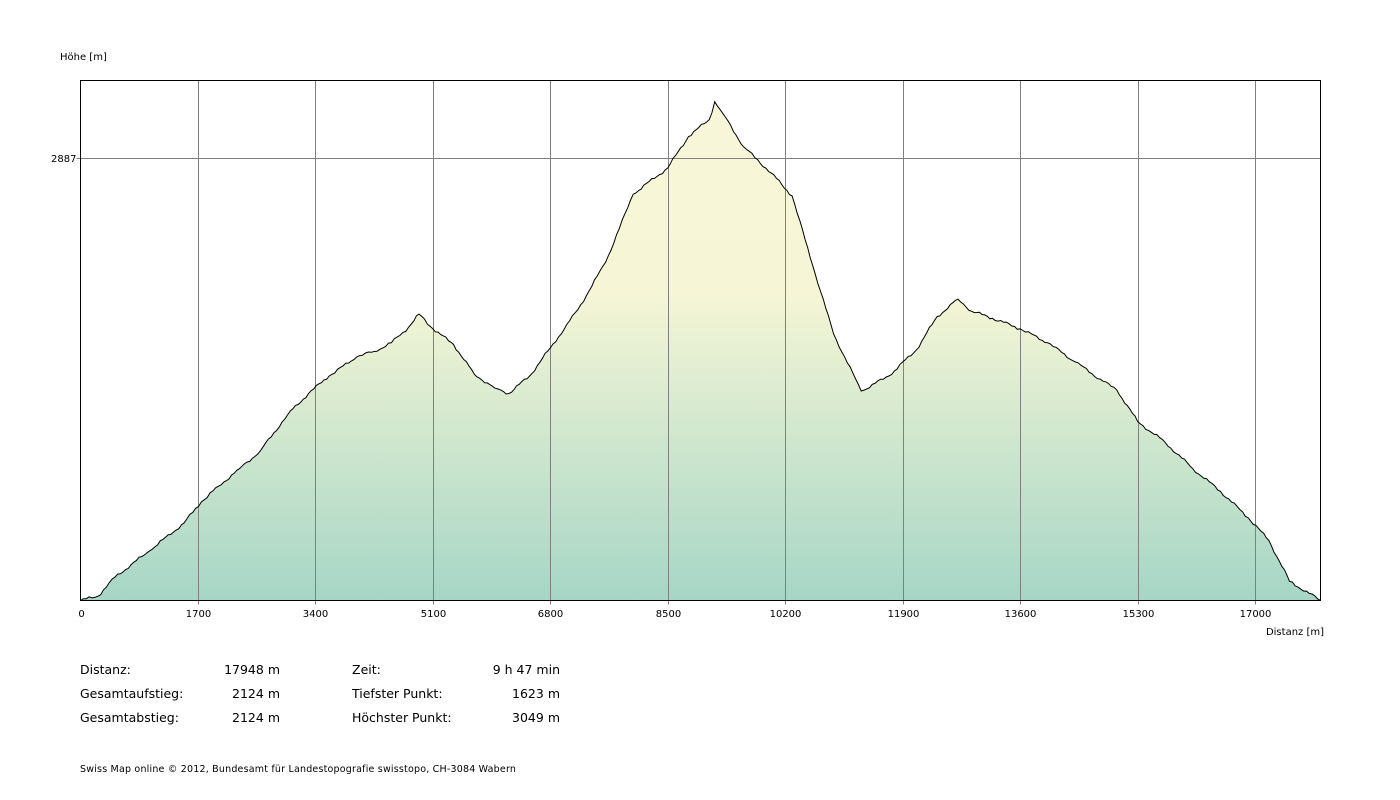  I want to click on stat-label: Höchster Punkt:, so click(402, 717).